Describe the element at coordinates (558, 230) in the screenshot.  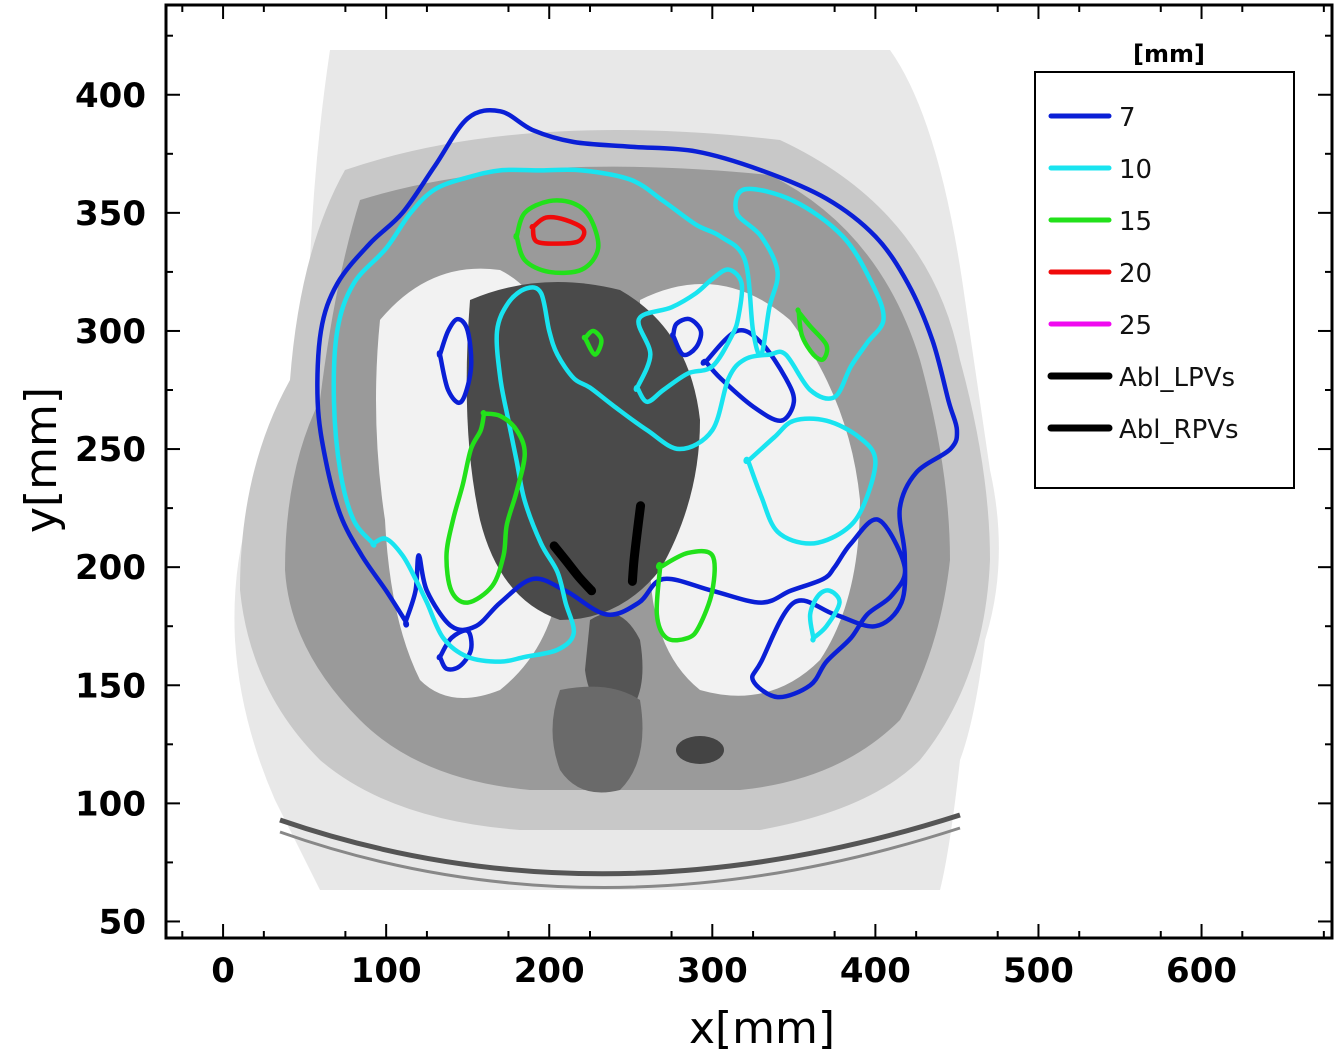
I see `contour-20mm` at that location.